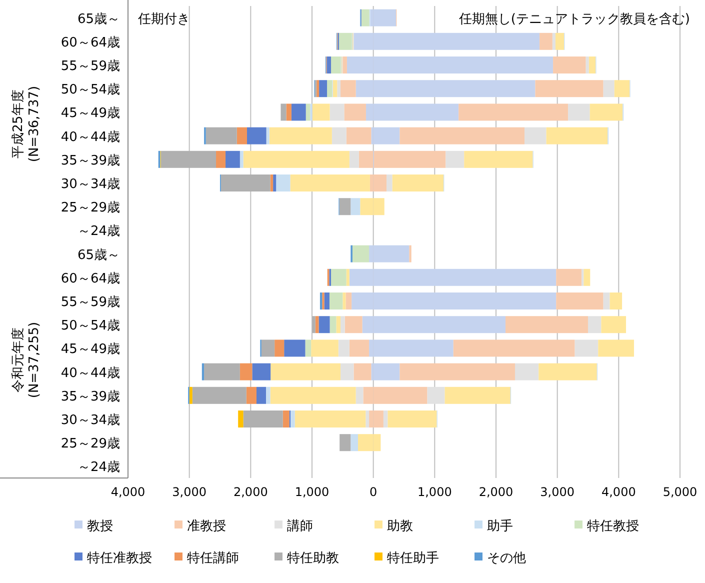 The image size is (705, 583). I want to click on legend-label: 助教, so click(400, 526).